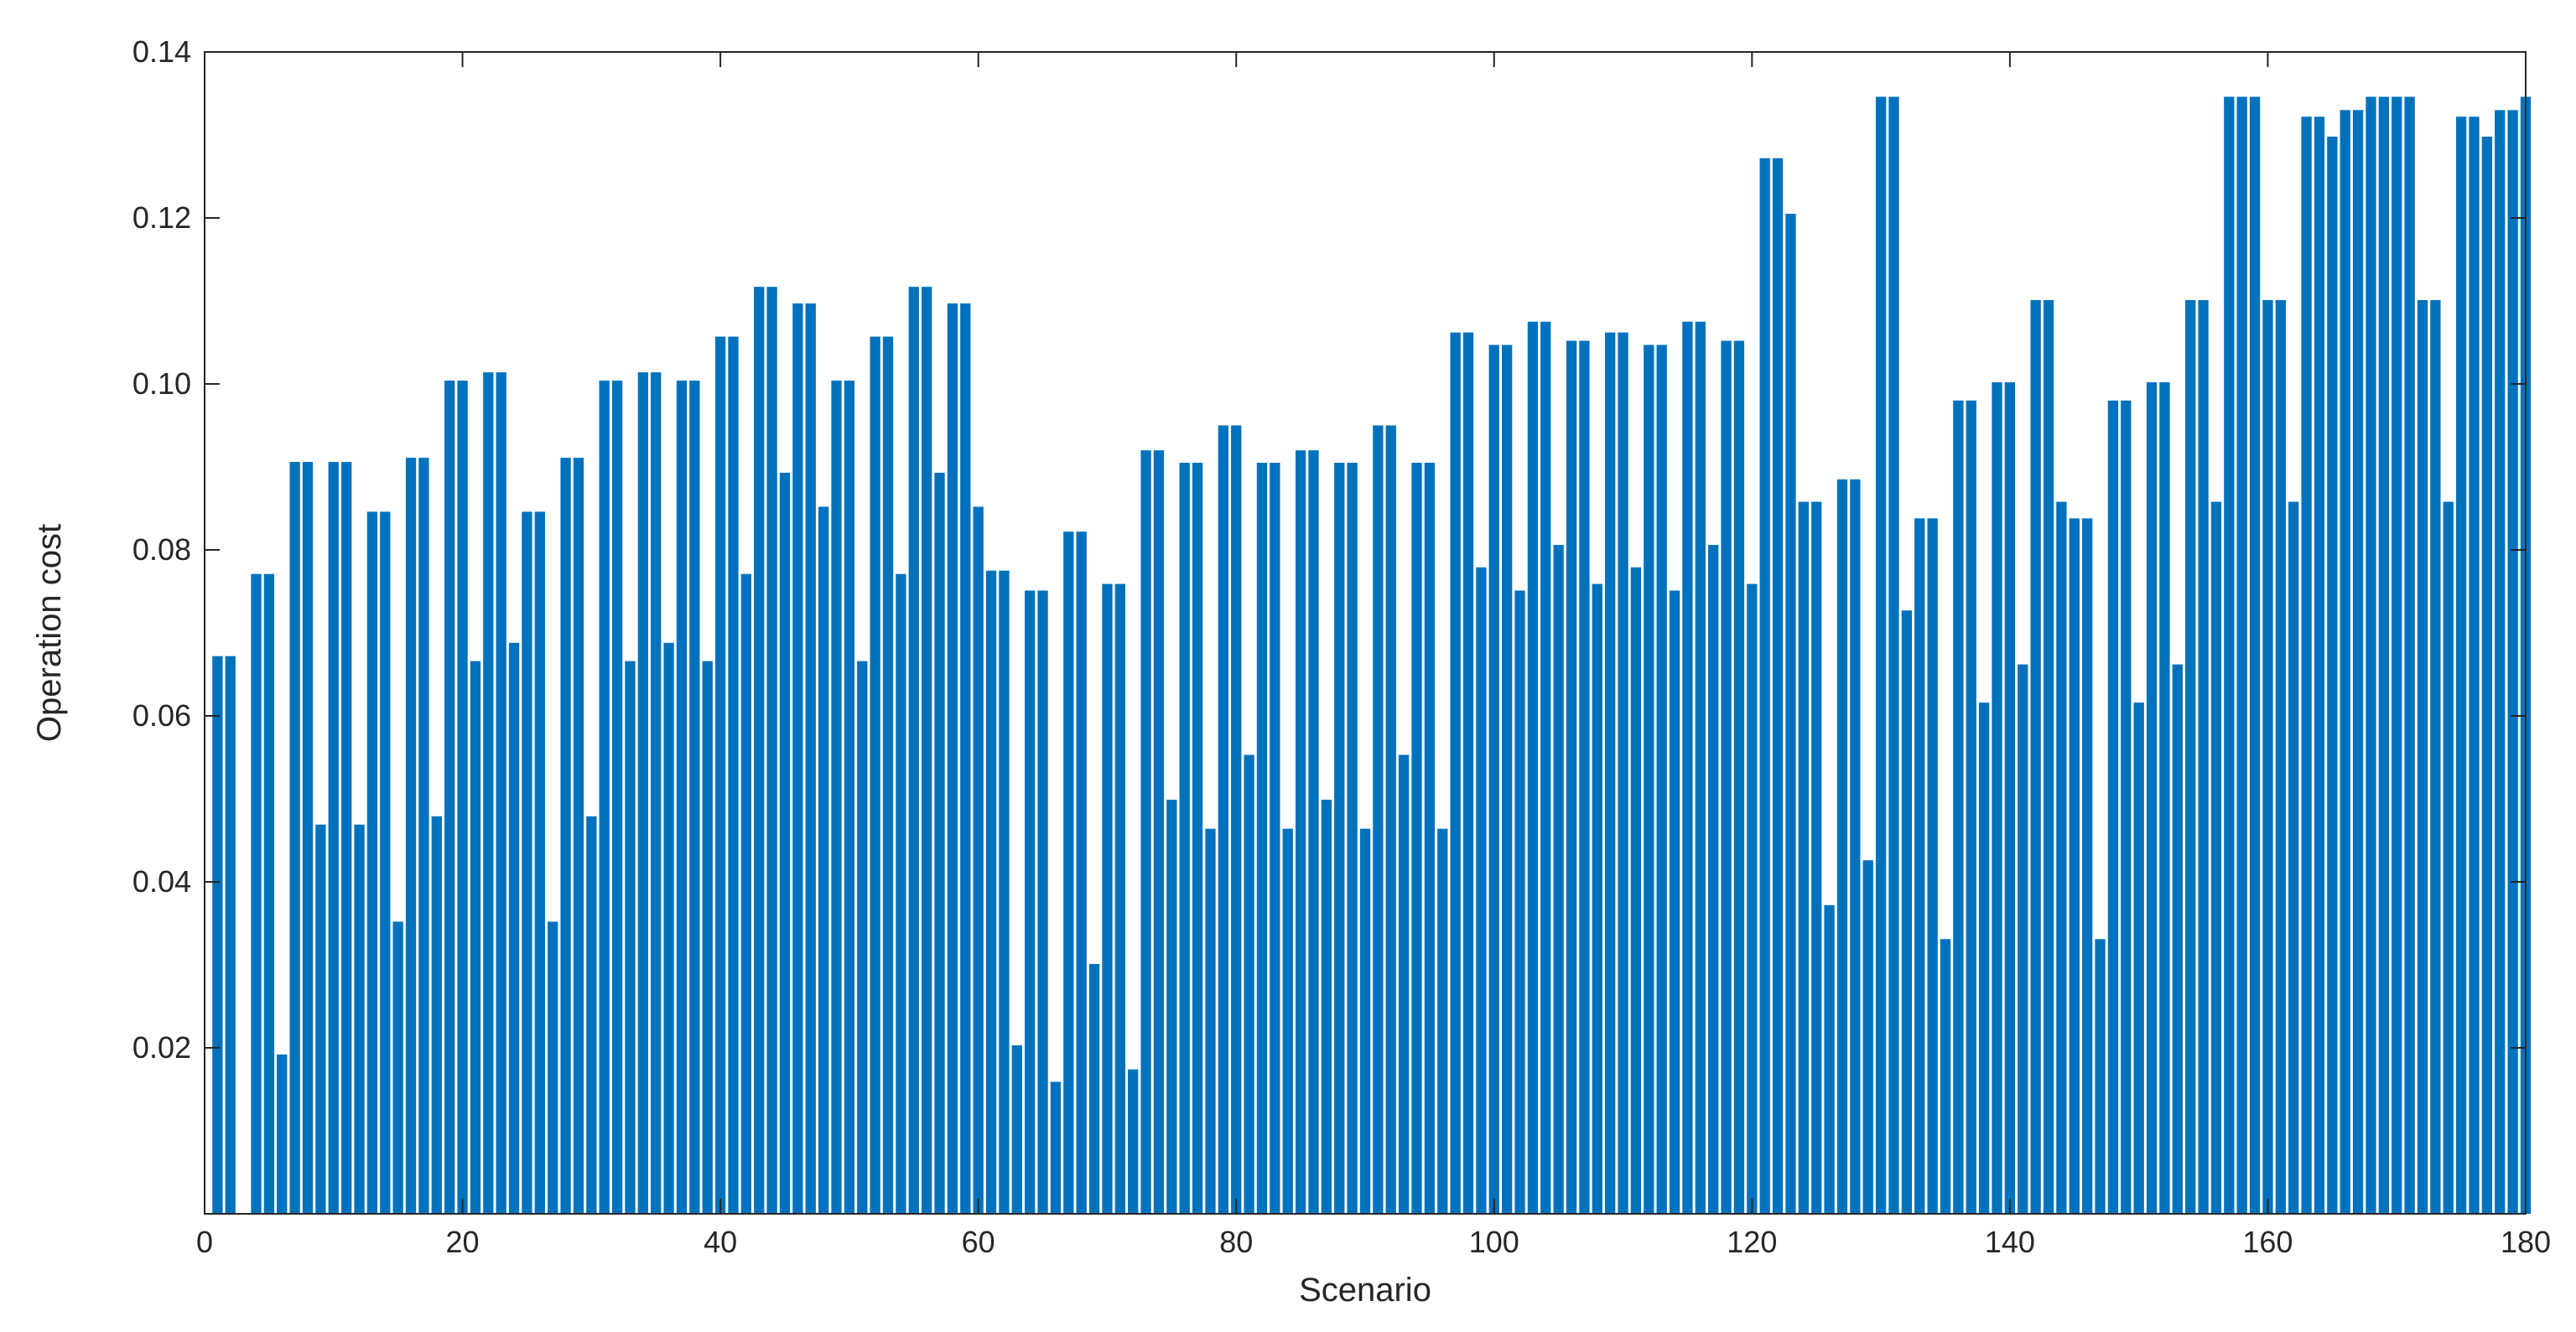 The width and height of the screenshot is (2576, 1332). Describe the element at coordinates (161, 383) in the screenshot. I see `y-tick-label: 0.10` at that location.